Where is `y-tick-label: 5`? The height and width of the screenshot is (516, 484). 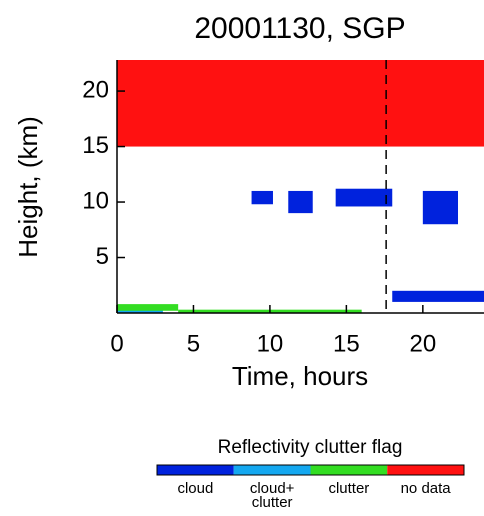 y-tick-label: 5 is located at coordinates (102, 256).